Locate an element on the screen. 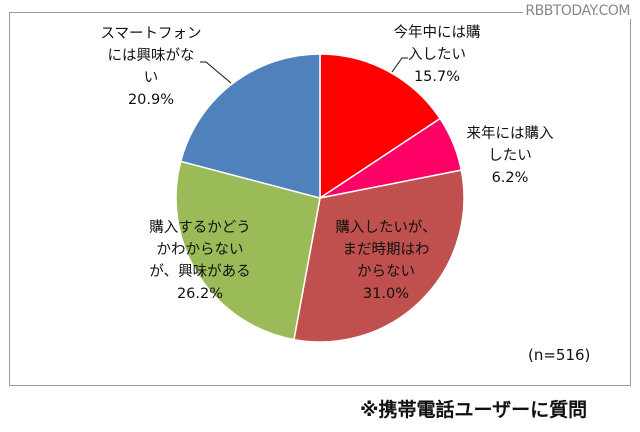  watermark: RBBTODAY.COM is located at coordinates (577, 11).